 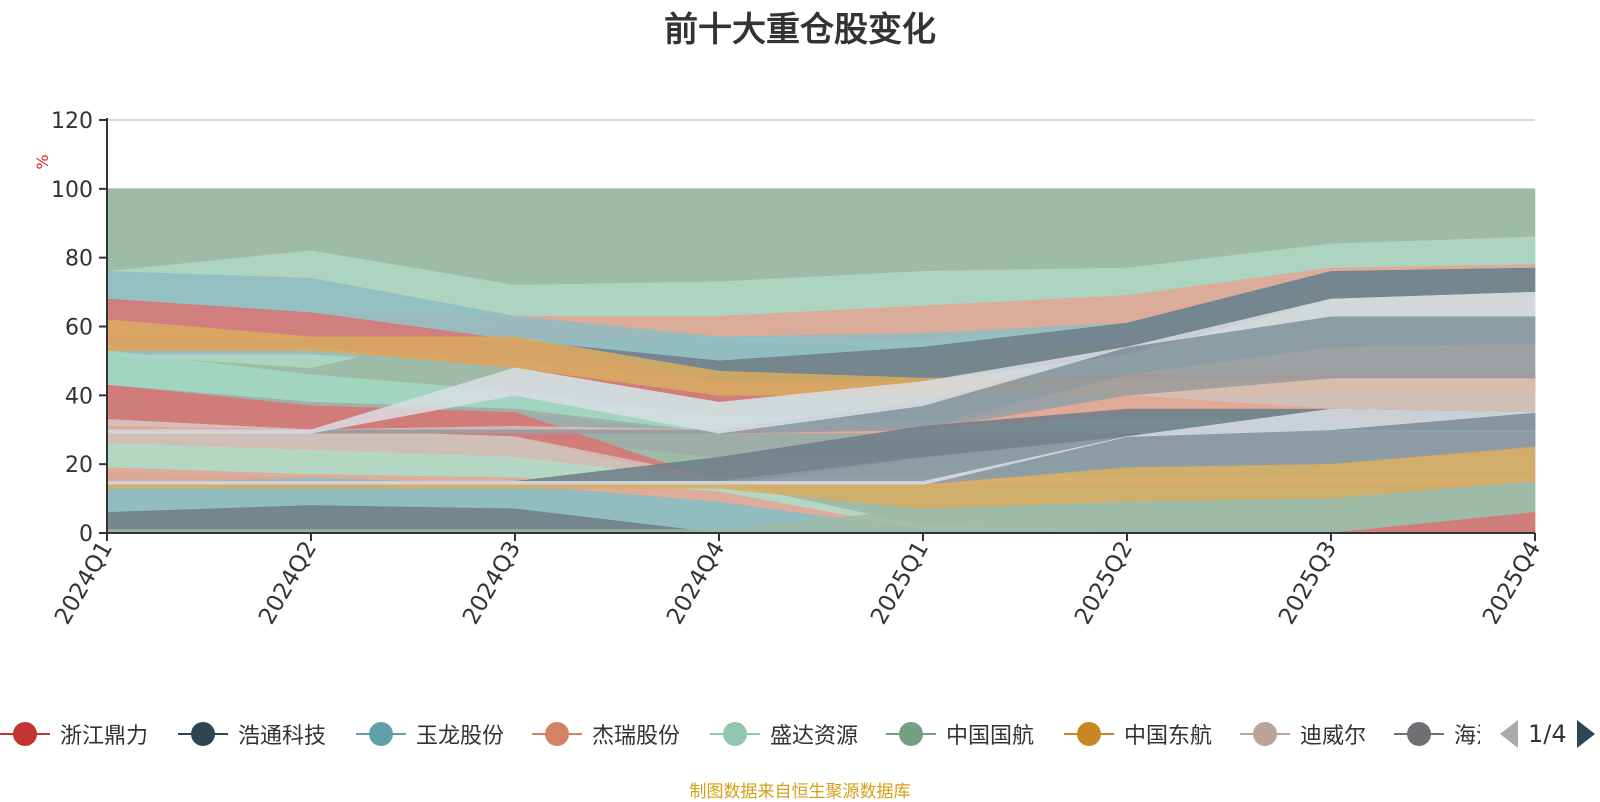 I want to click on source-note: 制图数据来自恒生聚源数据库, so click(x=800, y=792).